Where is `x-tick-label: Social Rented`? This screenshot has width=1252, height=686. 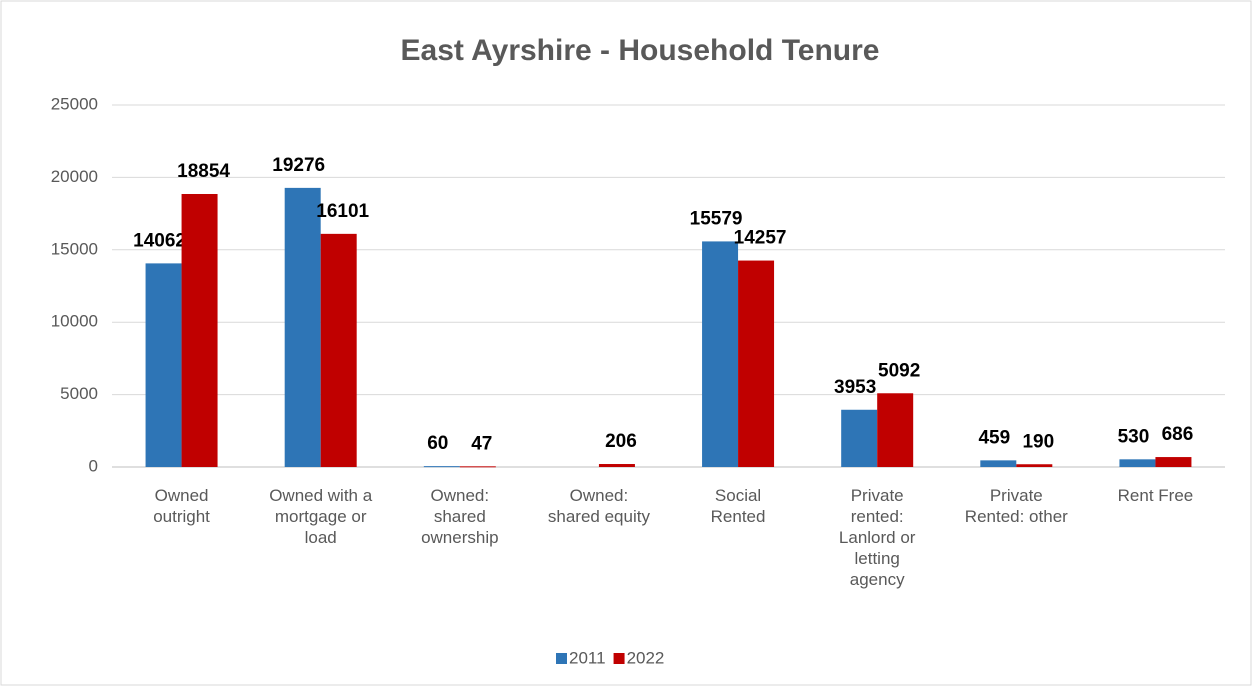 x-tick-label: Social Rented is located at coordinates (738, 506).